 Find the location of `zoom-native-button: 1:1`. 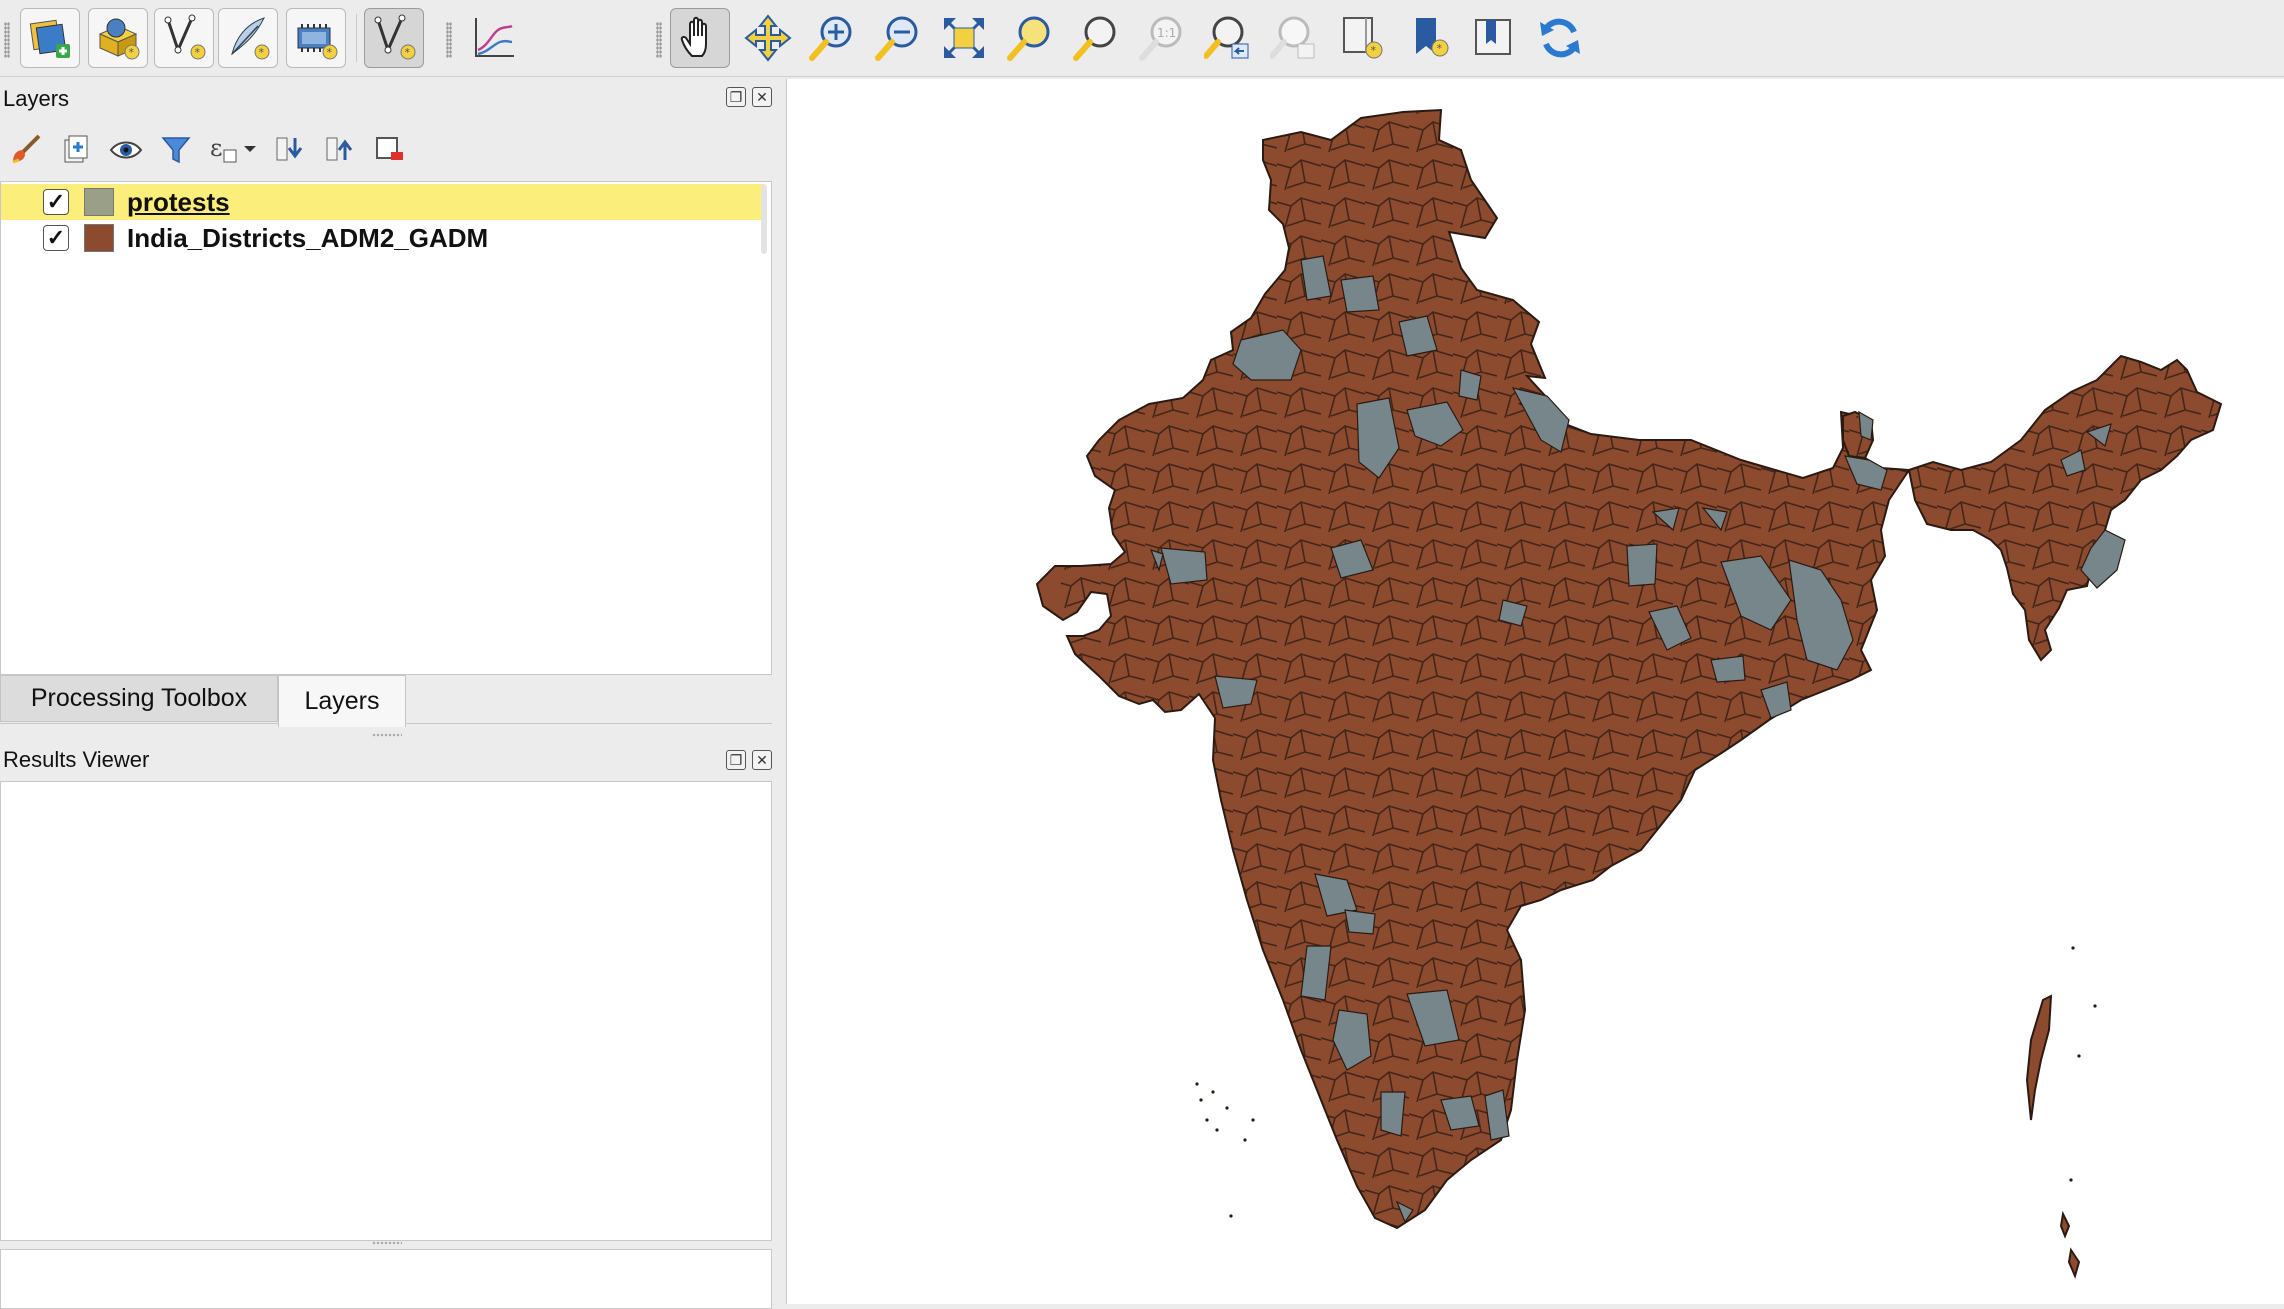

zoom-native-button: 1:1 is located at coordinates (1162, 38).